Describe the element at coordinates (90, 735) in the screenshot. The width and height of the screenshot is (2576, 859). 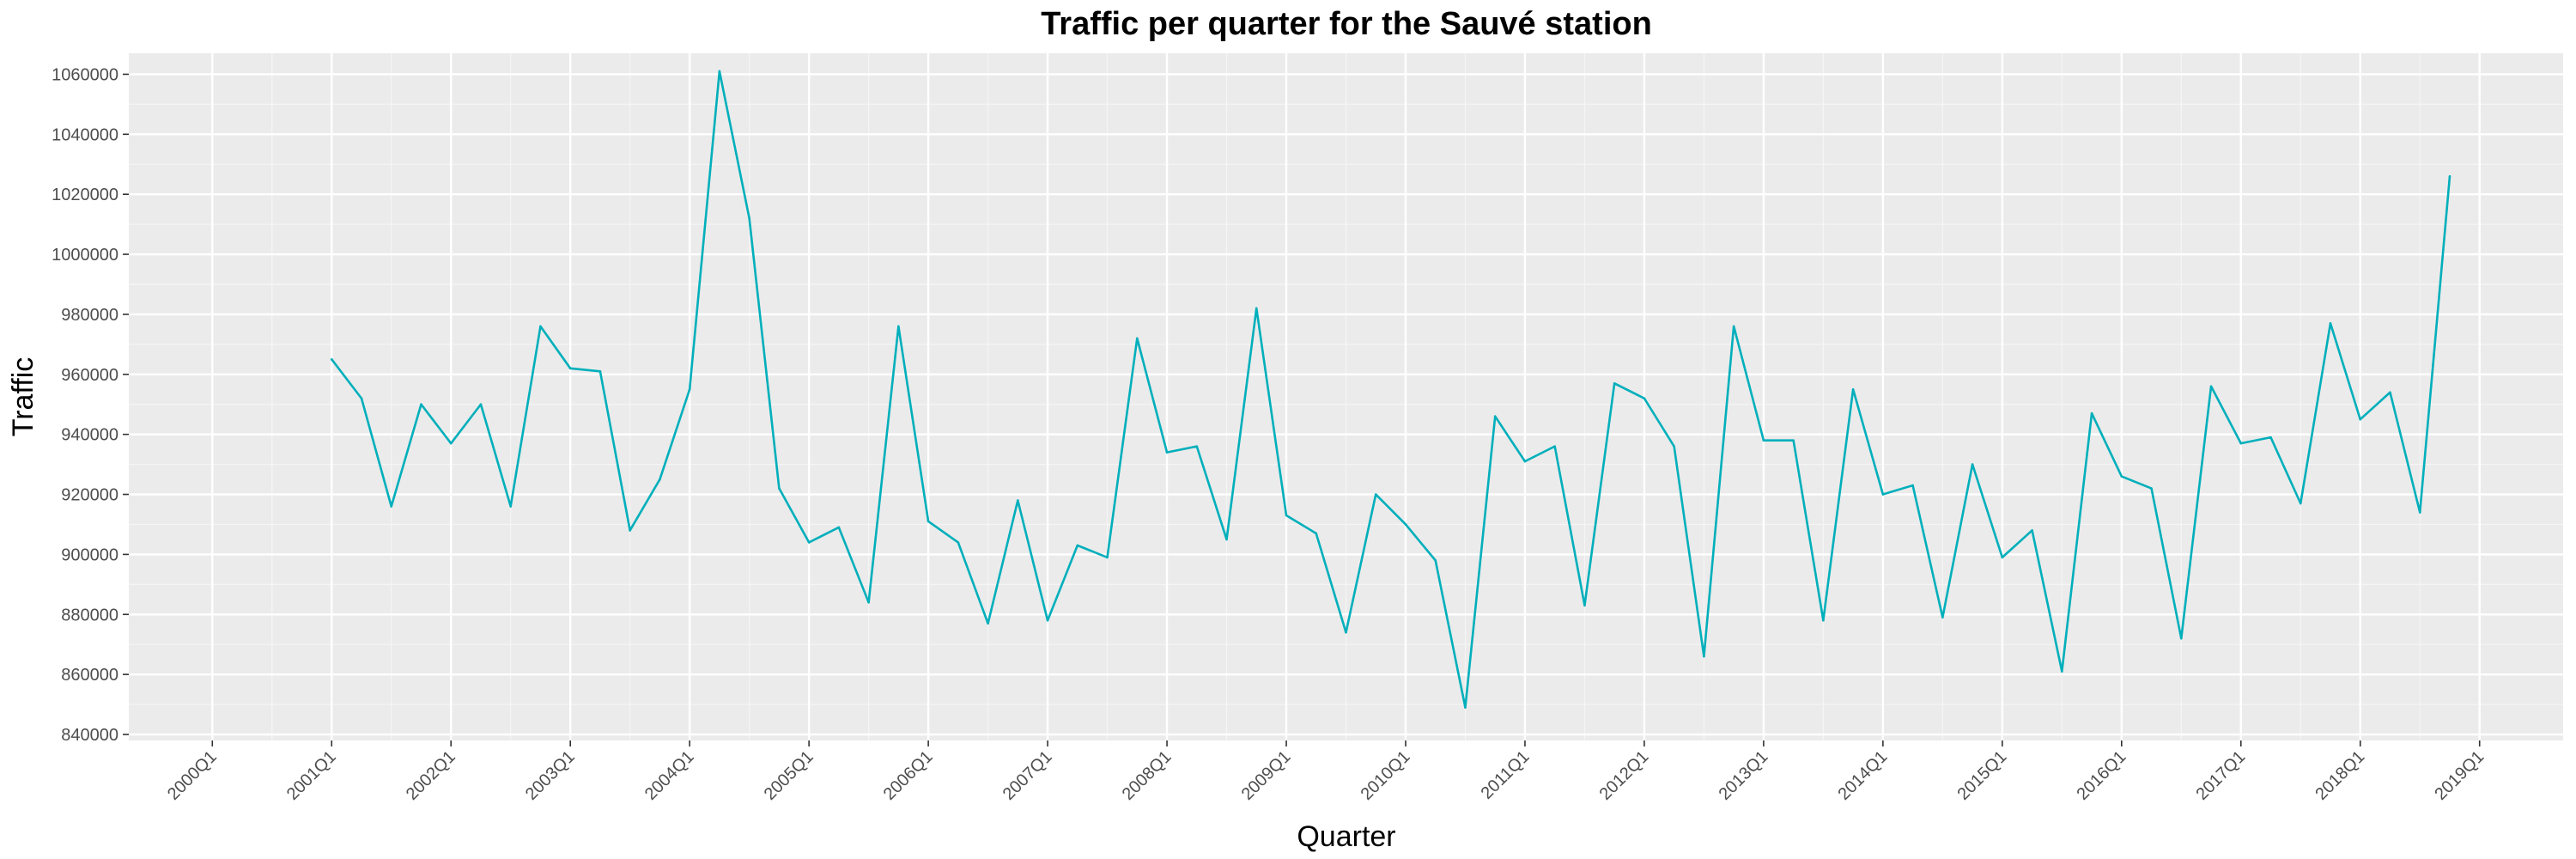
I see `y-tick-label: 840000` at that location.